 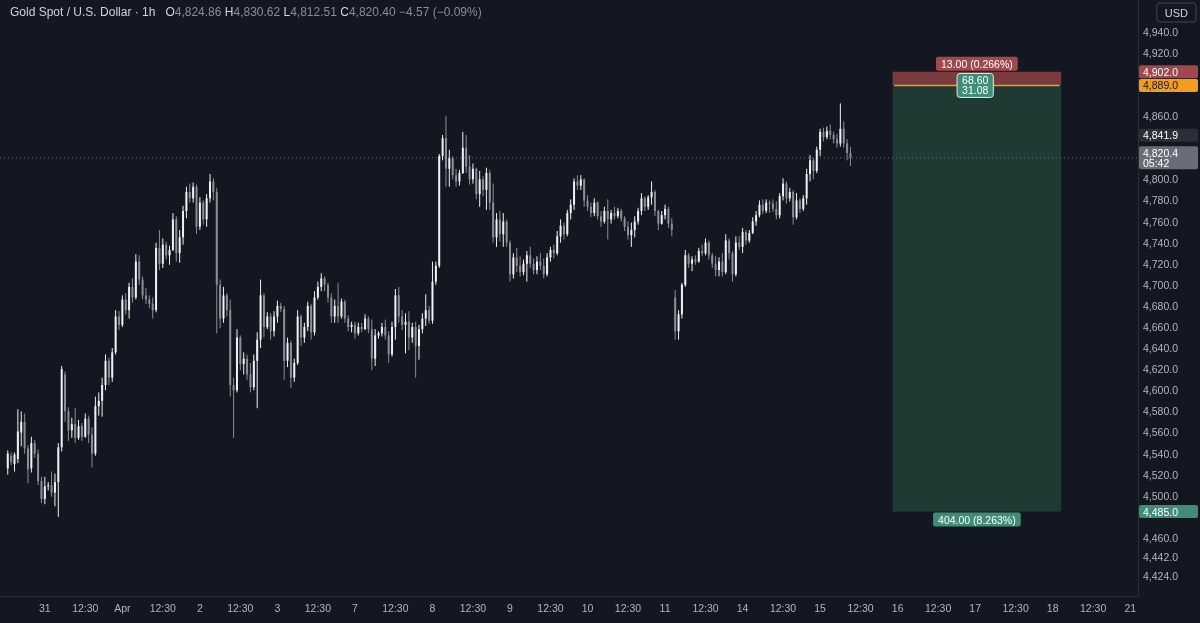 What do you see at coordinates (1161, 511) in the screenshot?
I see `y-tick-label: 4,485.0` at bounding box center [1161, 511].